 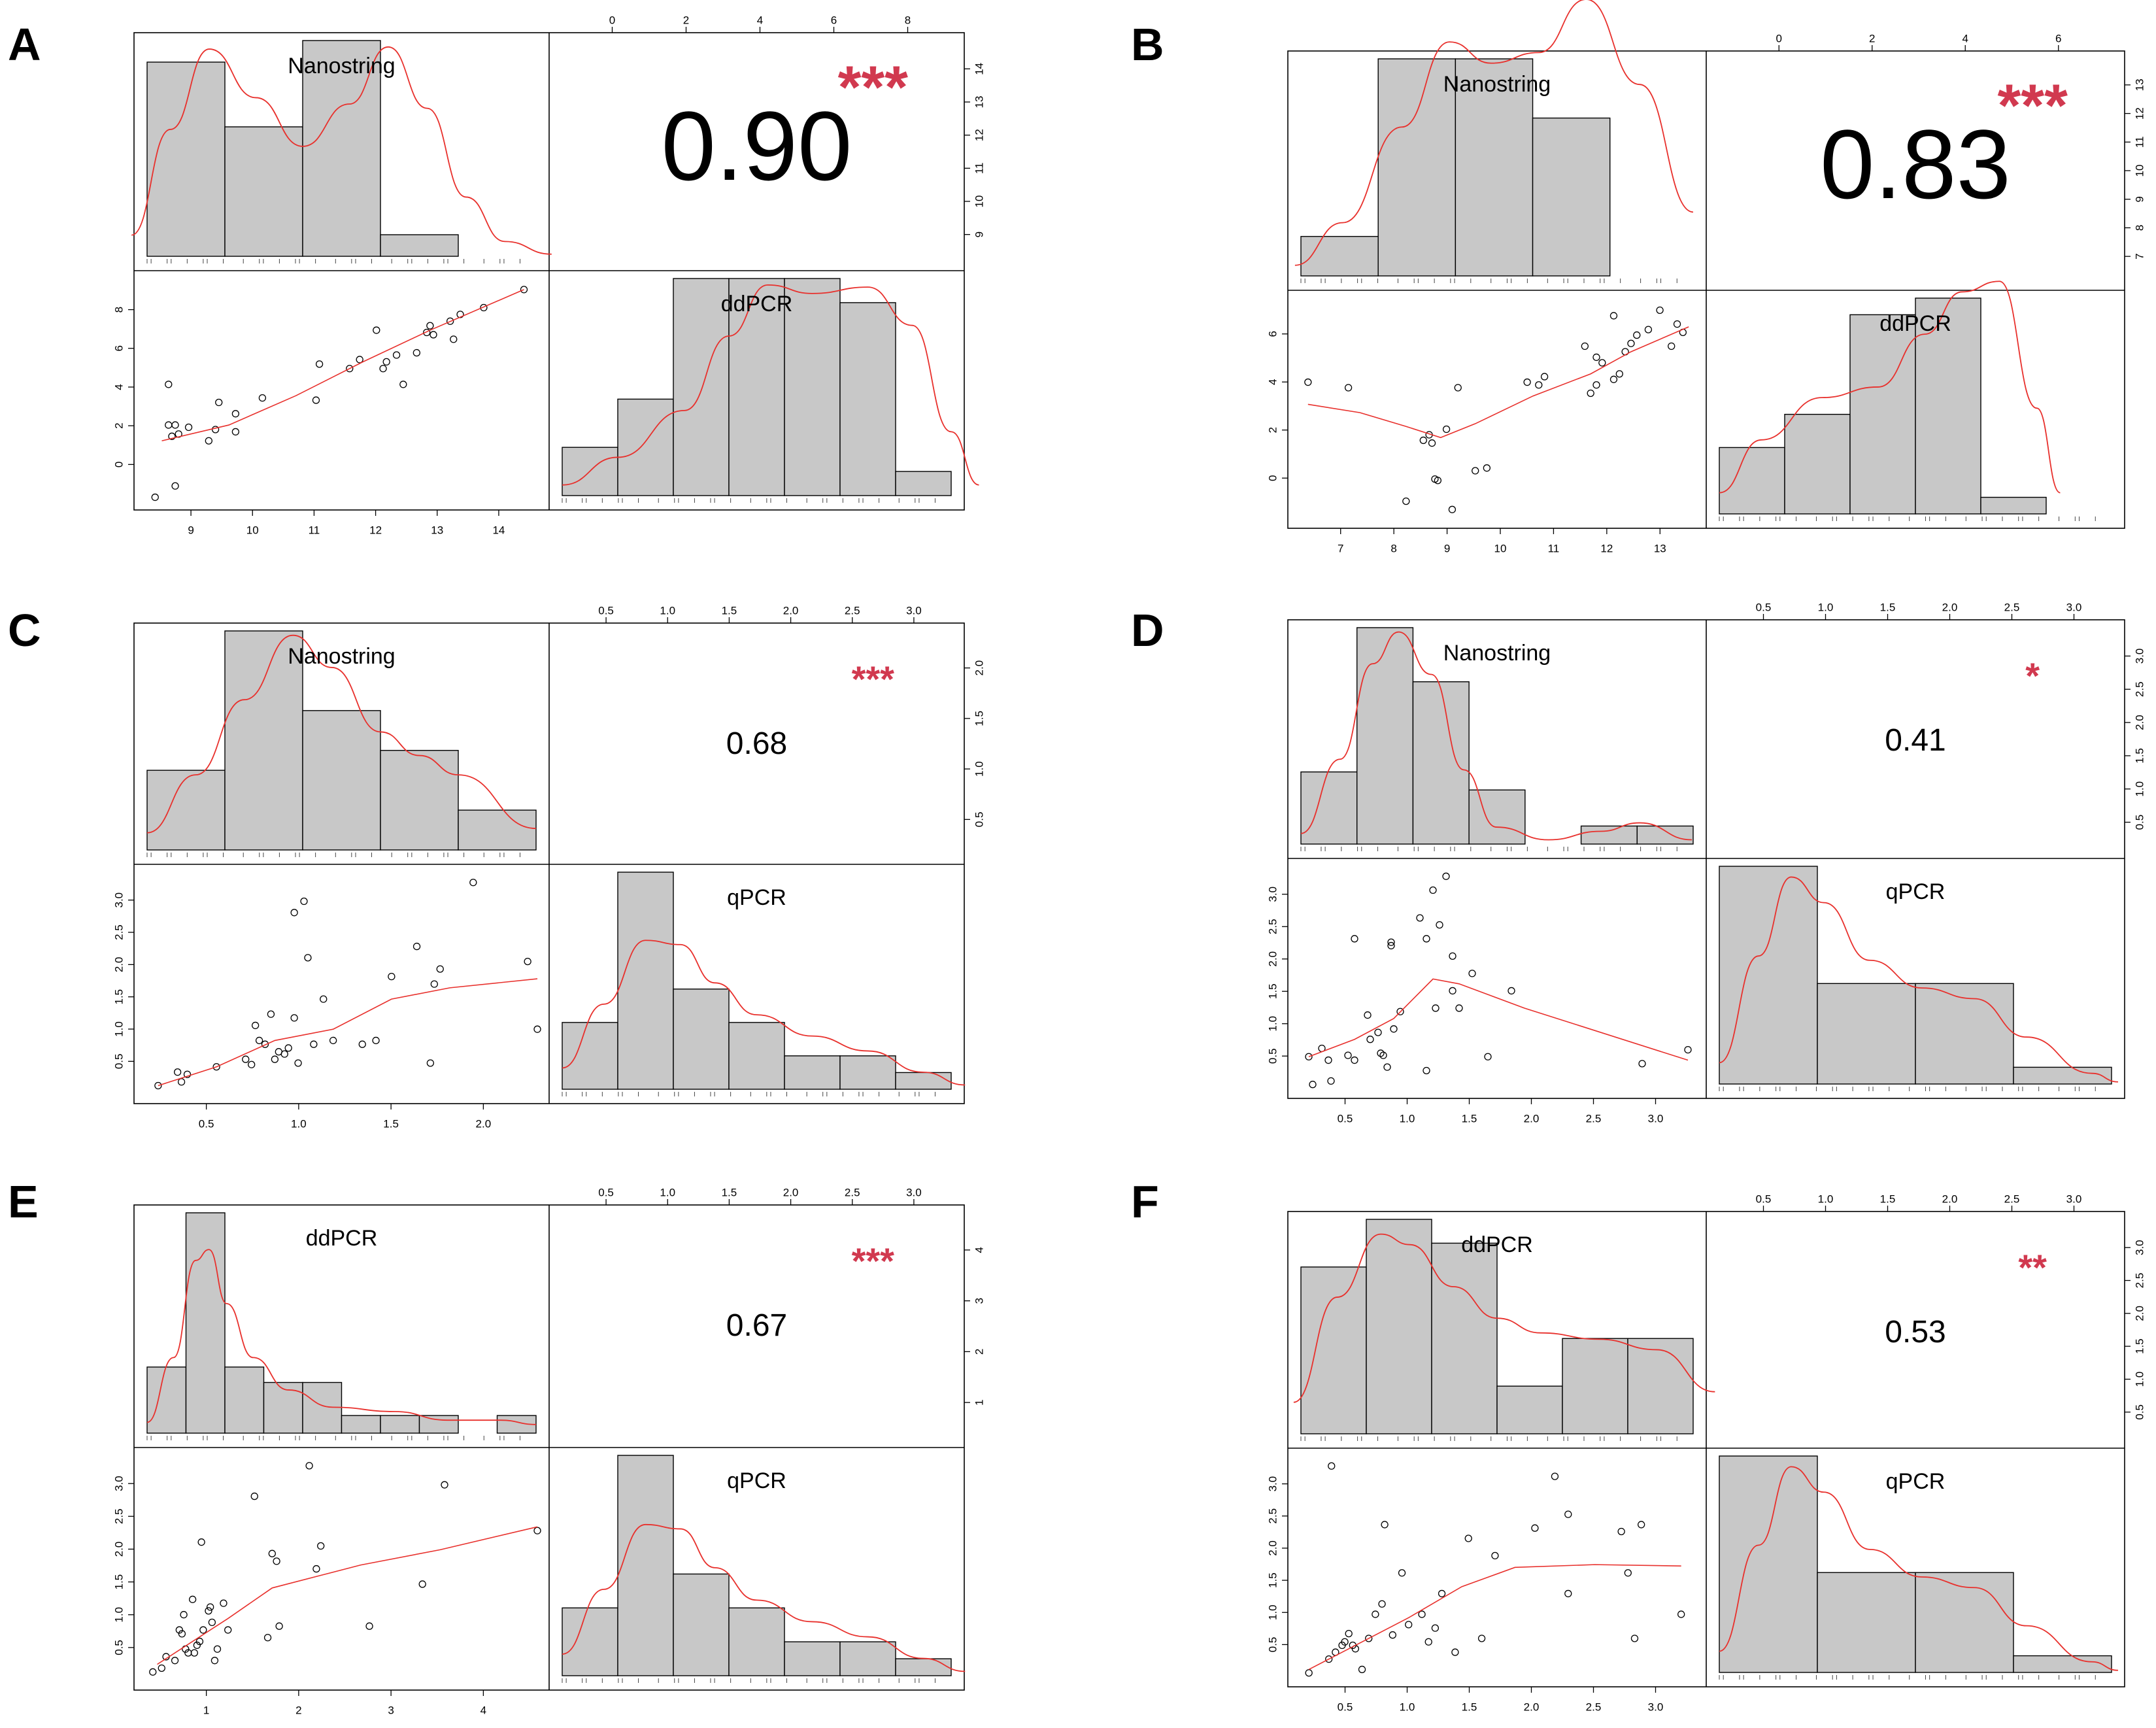 What do you see at coordinates (1915, 323) in the screenshot?
I see `variable-label-bottom: ddPCR` at bounding box center [1915, 323].